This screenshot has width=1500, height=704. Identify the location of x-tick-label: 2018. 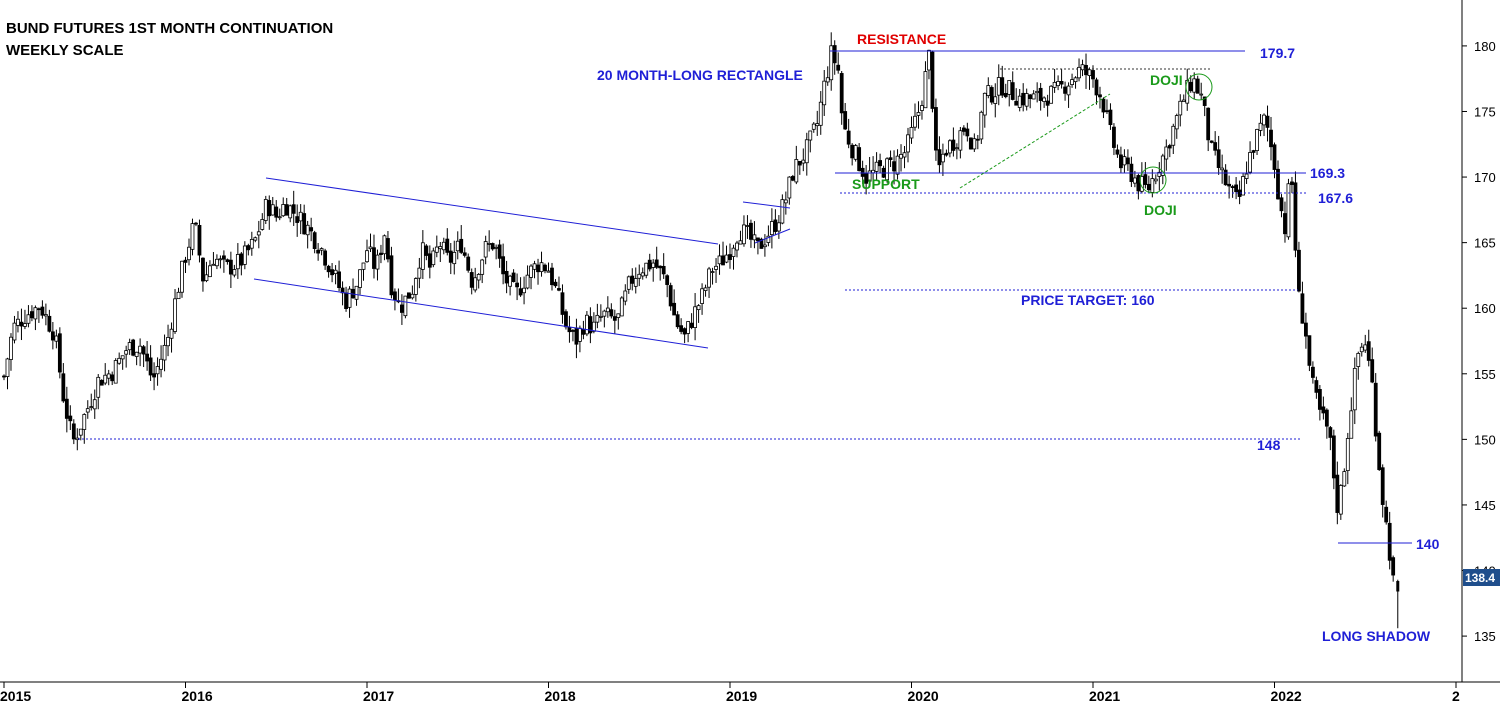
(560, 696).